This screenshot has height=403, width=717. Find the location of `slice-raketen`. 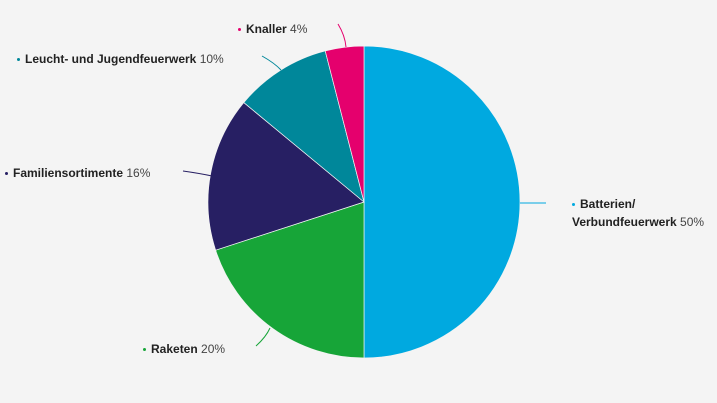

slice-raketen is located at coordinates (290, 280).